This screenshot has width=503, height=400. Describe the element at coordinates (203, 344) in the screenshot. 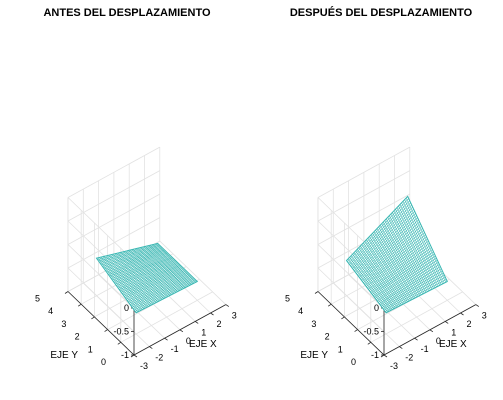

I see `x-axis-label: EJE X` at that location.